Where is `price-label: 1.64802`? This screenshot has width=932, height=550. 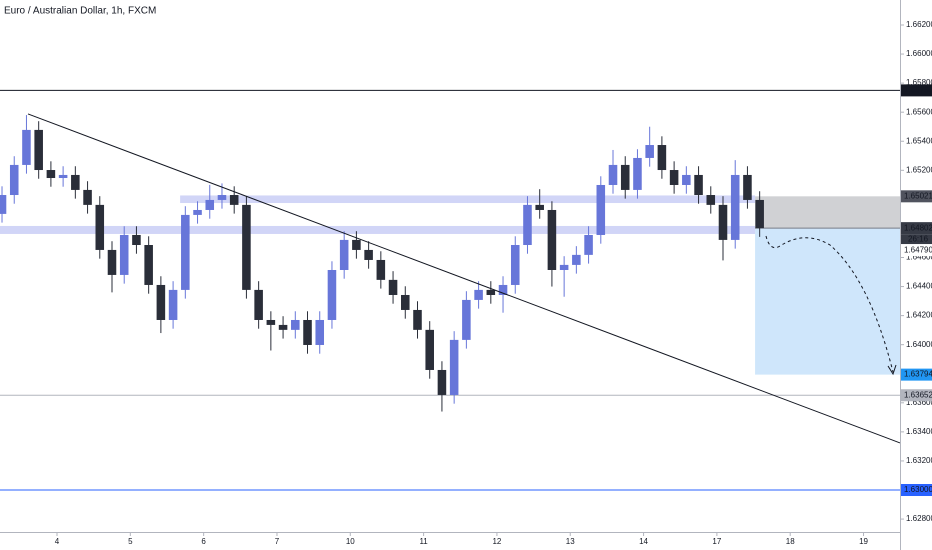
price-label: 1.64802 is located at coordinates (918, 227).